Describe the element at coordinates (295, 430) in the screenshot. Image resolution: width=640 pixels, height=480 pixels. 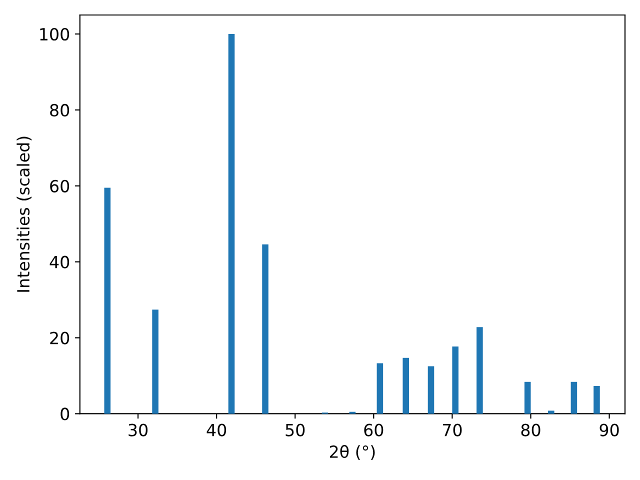
I see `x-tick-label: 50` at that location.